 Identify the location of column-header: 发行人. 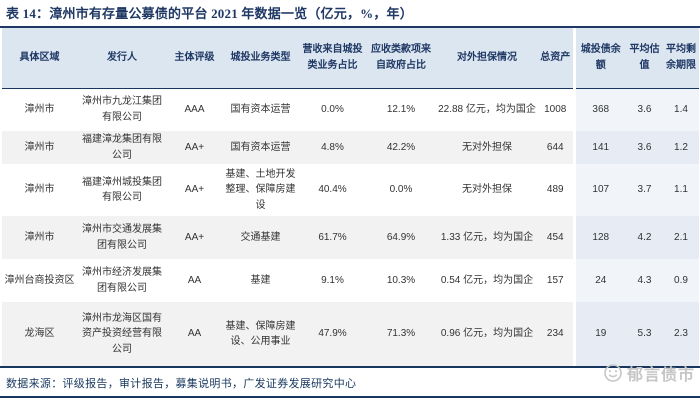
(122, 58).